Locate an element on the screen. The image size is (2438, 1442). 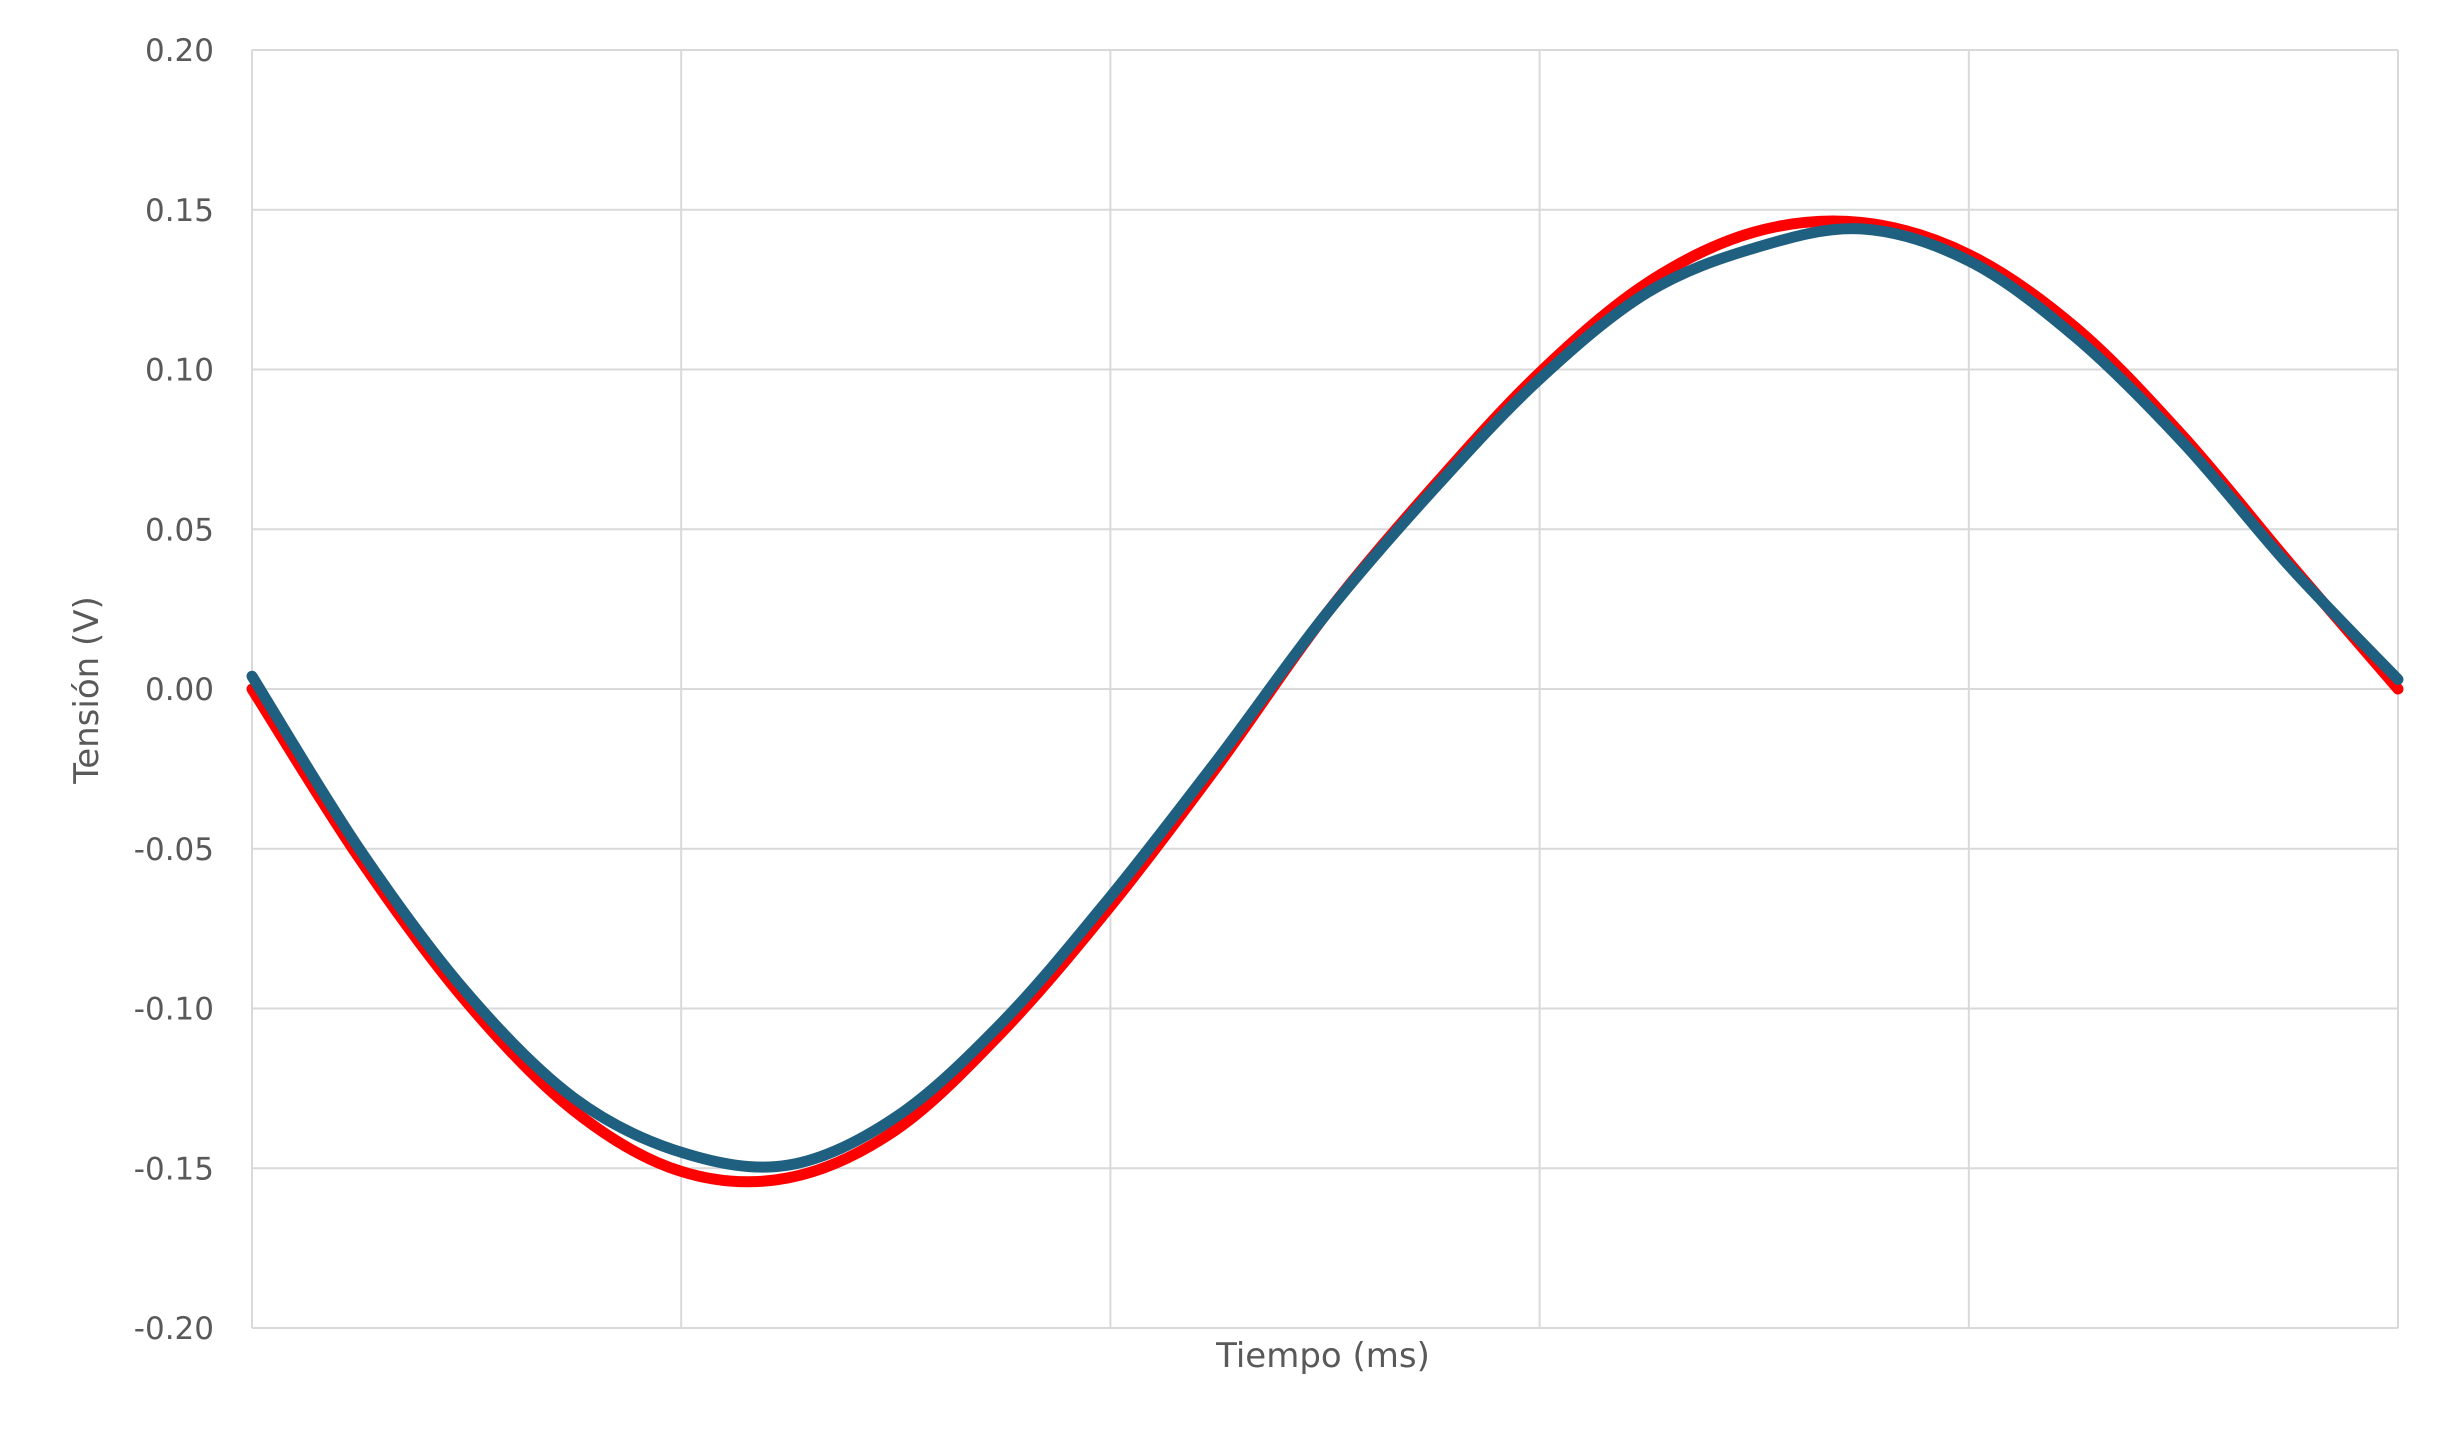
y-tick-label: -0.05 is located at coordinates (174, 850).